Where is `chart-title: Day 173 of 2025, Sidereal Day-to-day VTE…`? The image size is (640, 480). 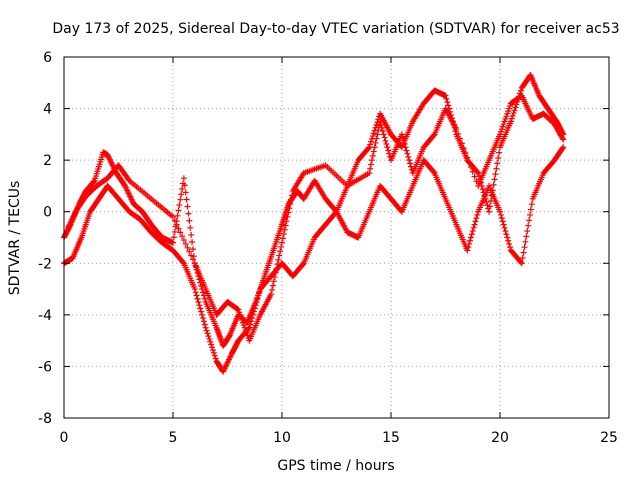
chart-title: Day 173 of 2025, Sidereal Day-to-day VTE… is located at coordinates (335, 29).